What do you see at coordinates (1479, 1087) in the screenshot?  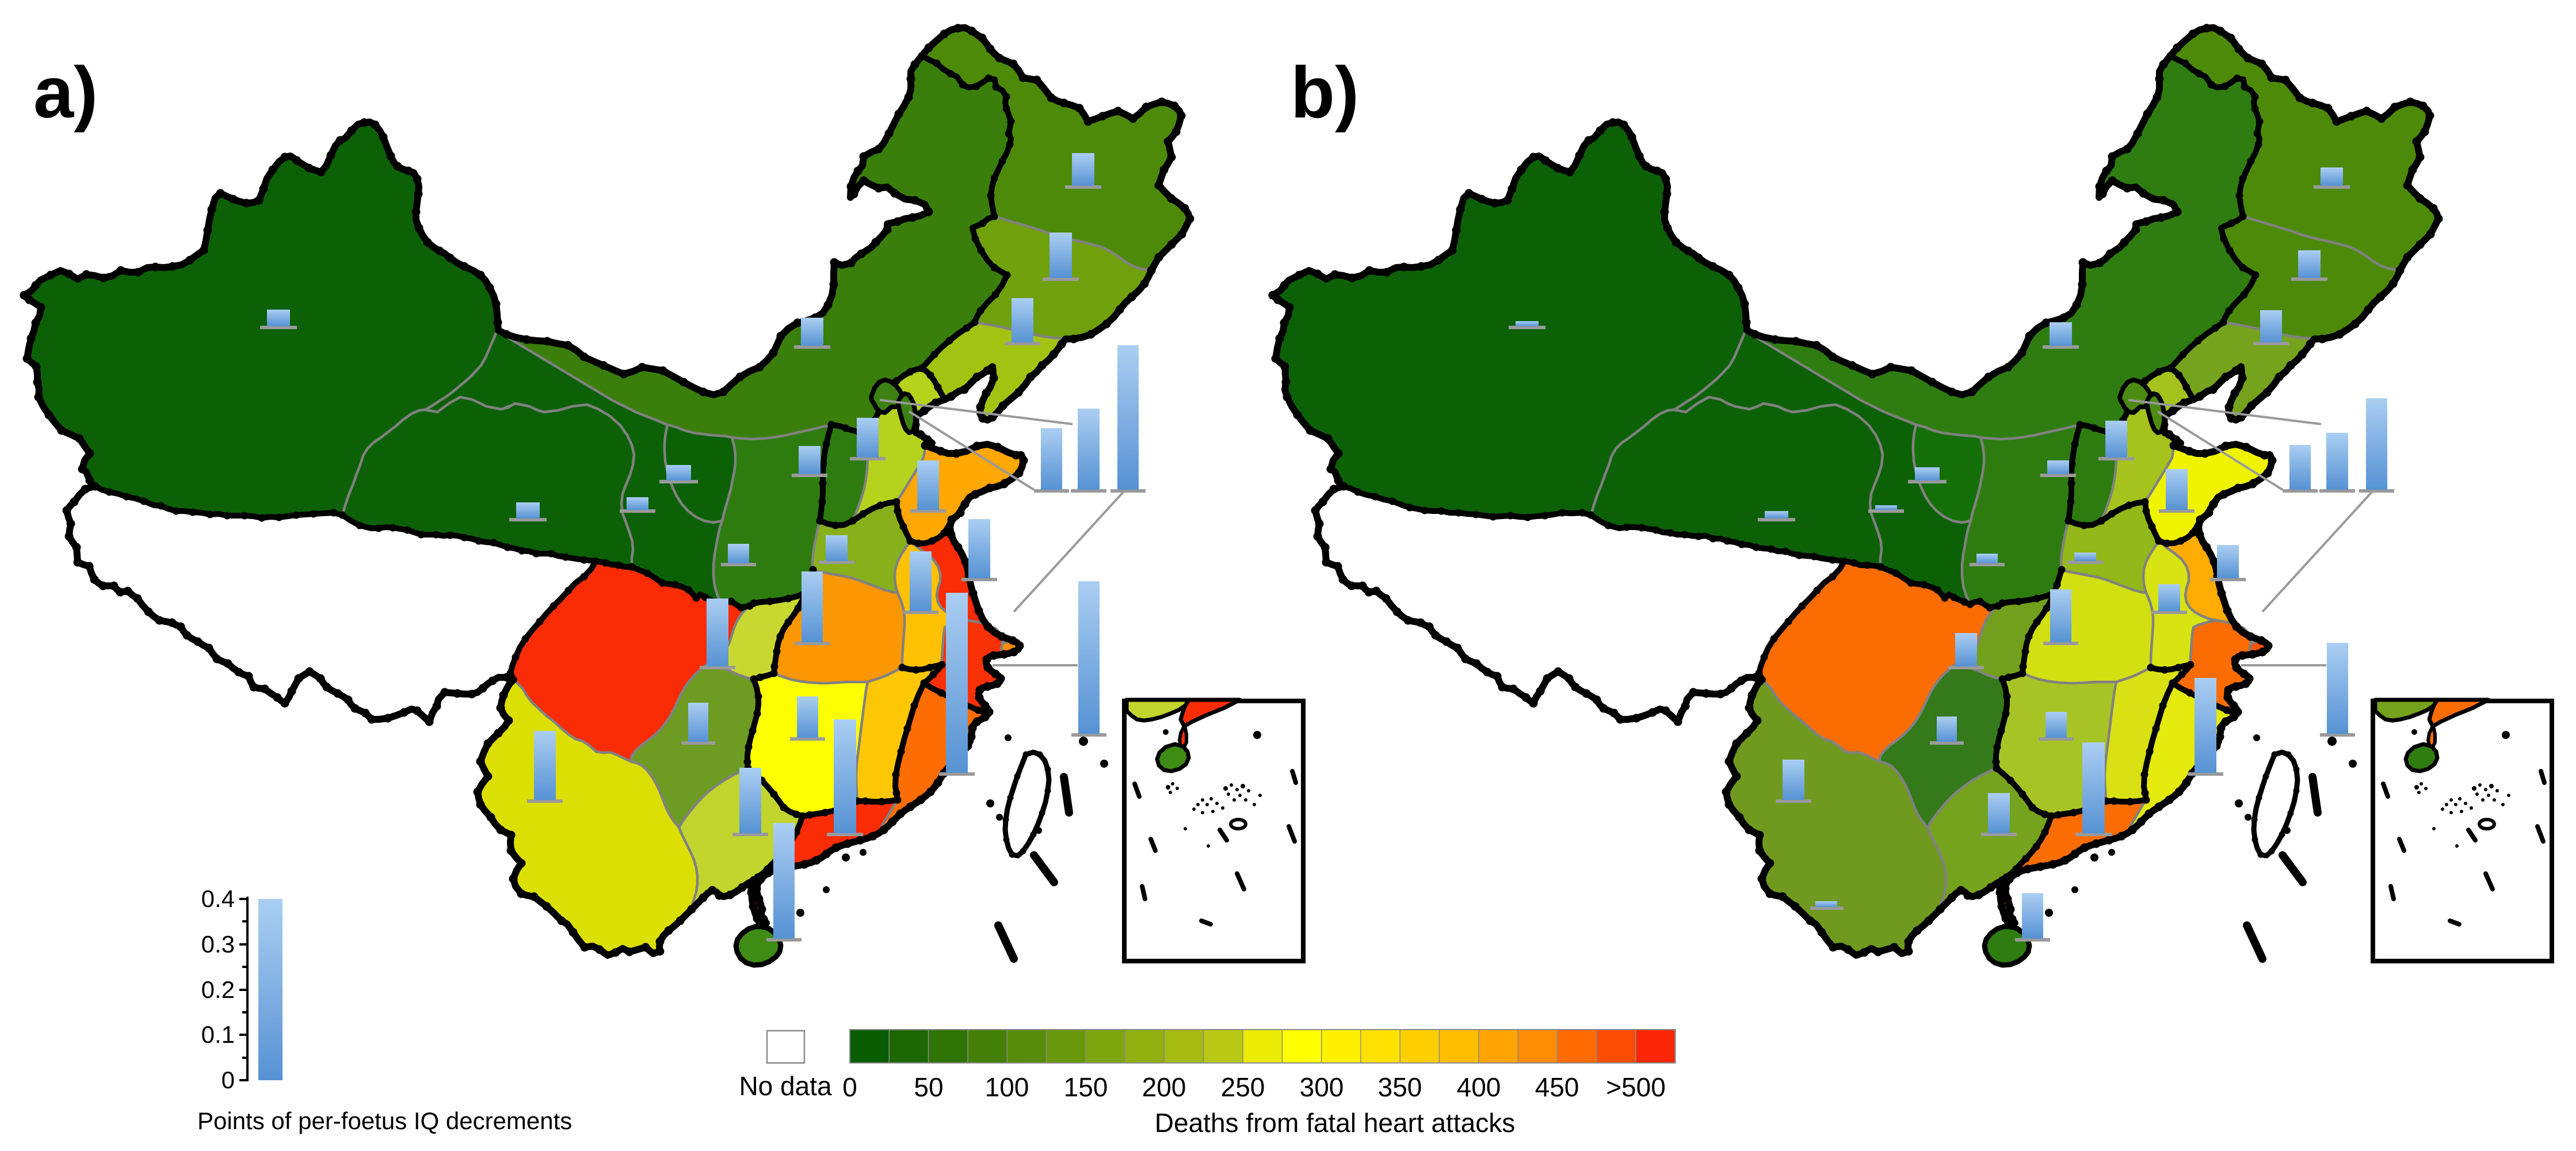 I see `svg-text: 400` at bounding box center [1479, 1087].